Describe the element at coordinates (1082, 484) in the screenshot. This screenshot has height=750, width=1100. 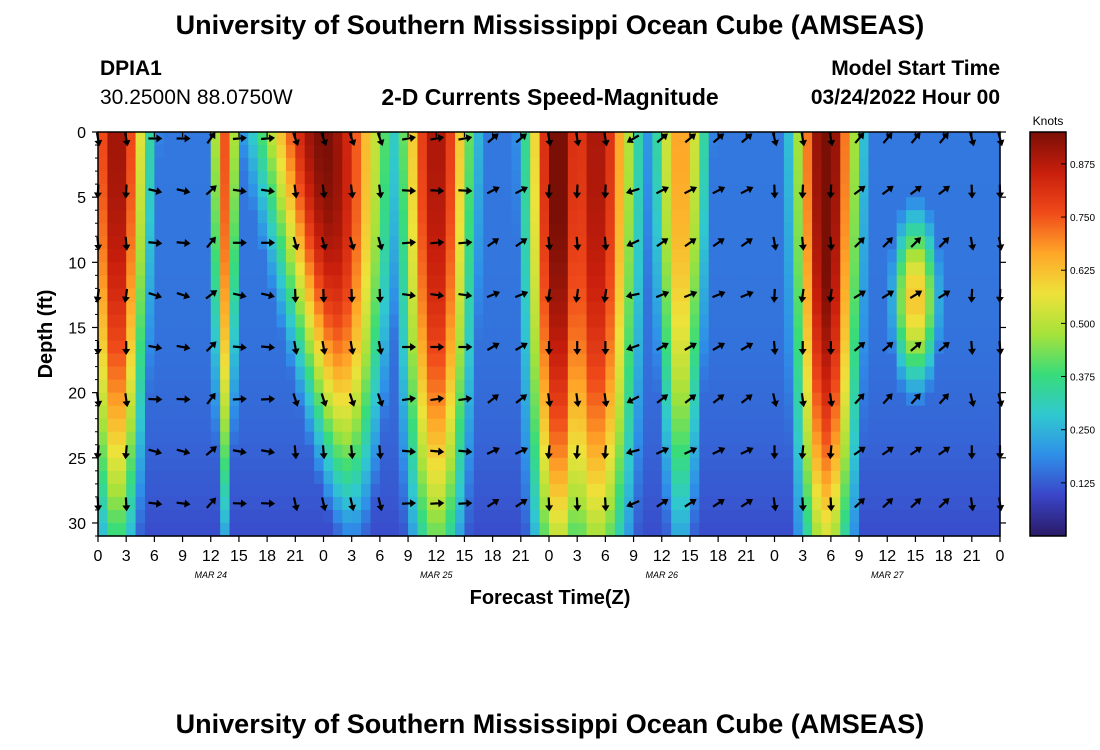
I see `colorbar-tick-label: 0.125` at that location.